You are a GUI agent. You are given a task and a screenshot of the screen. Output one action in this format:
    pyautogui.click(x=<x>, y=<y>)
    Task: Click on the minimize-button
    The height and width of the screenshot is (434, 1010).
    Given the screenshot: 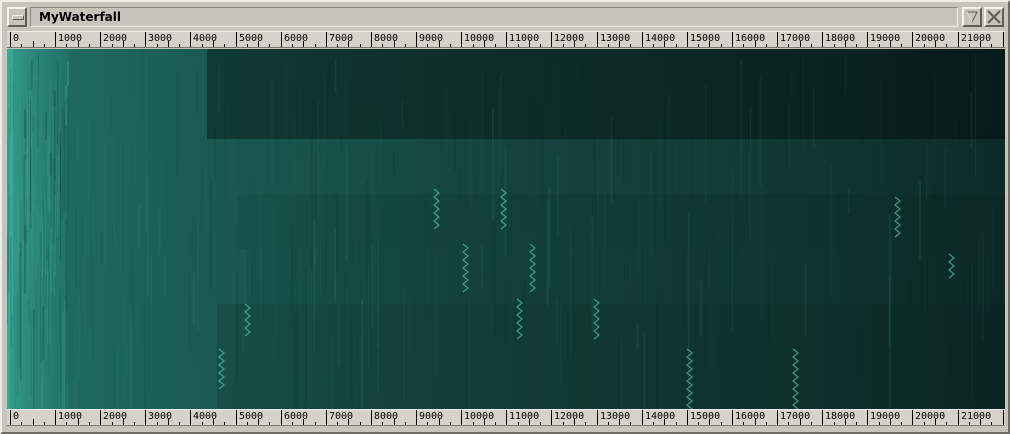 What is the action you would take?
    pyautogui.click(x=972, y=17)
    